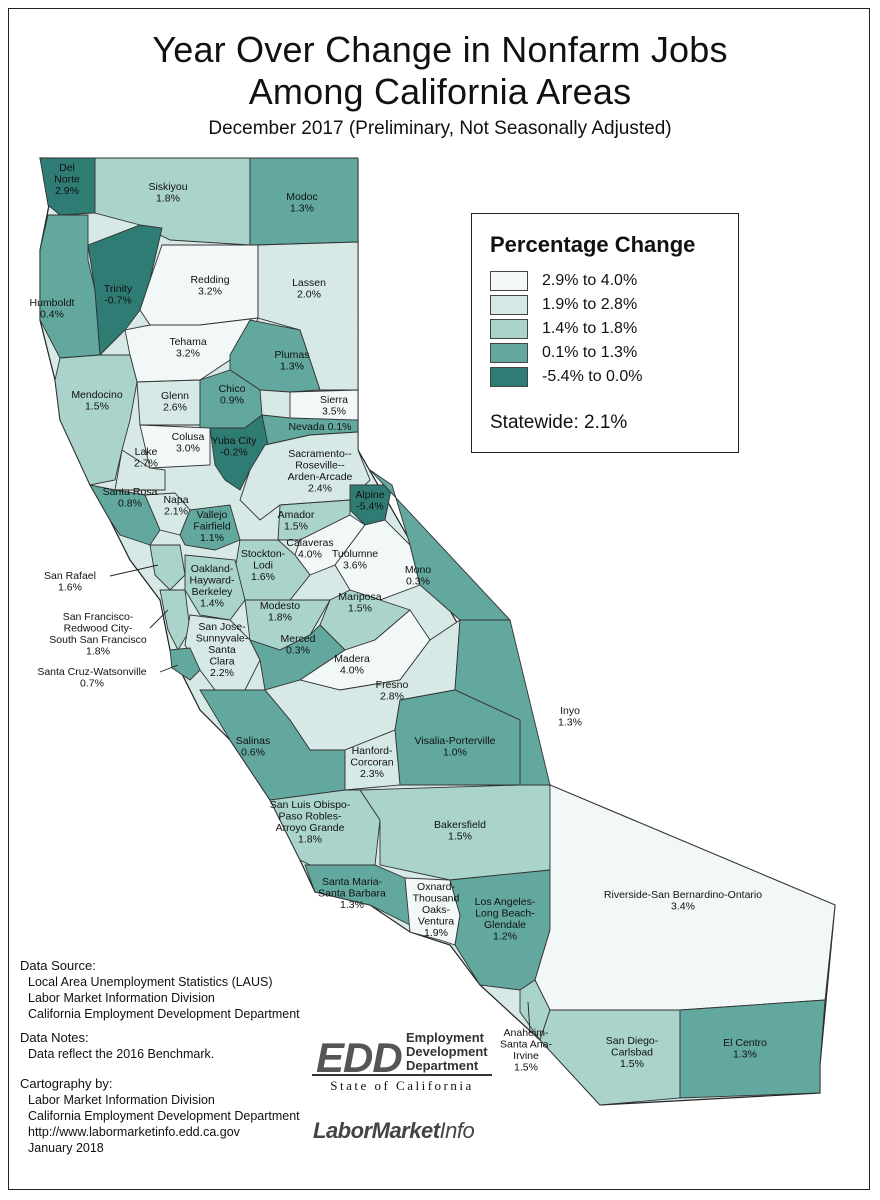 This screenshot has height=1200, width=880. I want to click on legend-label: 1.9% to 2.8%, so click(590, 304).